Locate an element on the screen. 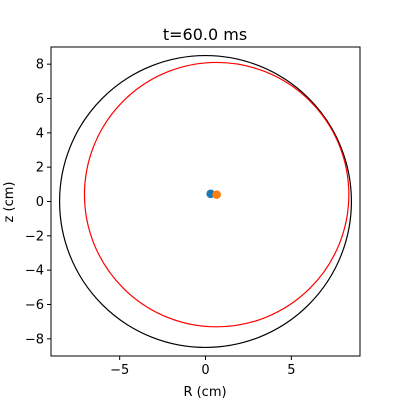 The width and height of the screenshot is (400, 400). x-axis-label: R (cm) is located at coordinates (204, 392).